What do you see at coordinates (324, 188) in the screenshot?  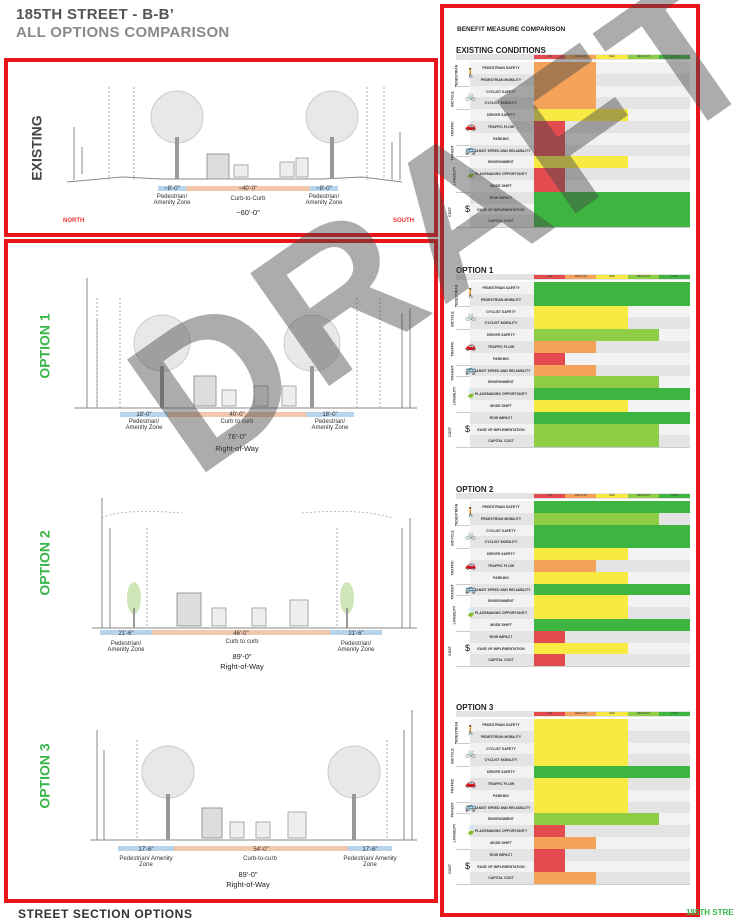 I see `existing-zone-right` at bounding box center [324, 188].